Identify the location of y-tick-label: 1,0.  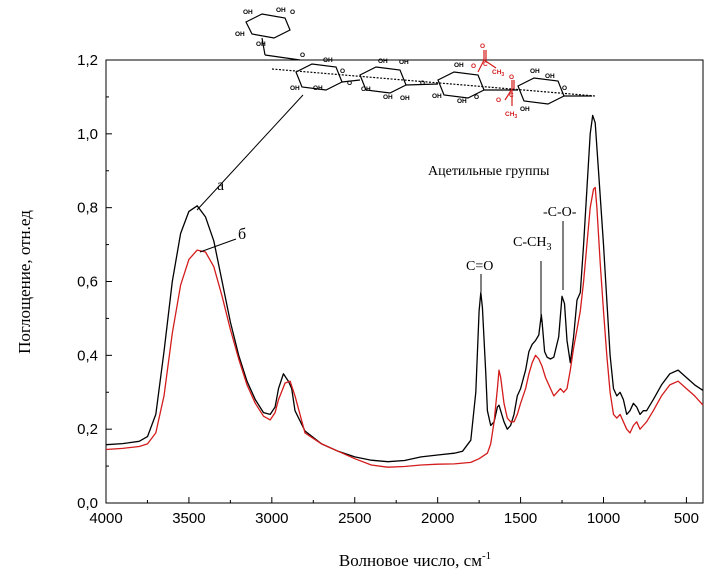
(87, 134).